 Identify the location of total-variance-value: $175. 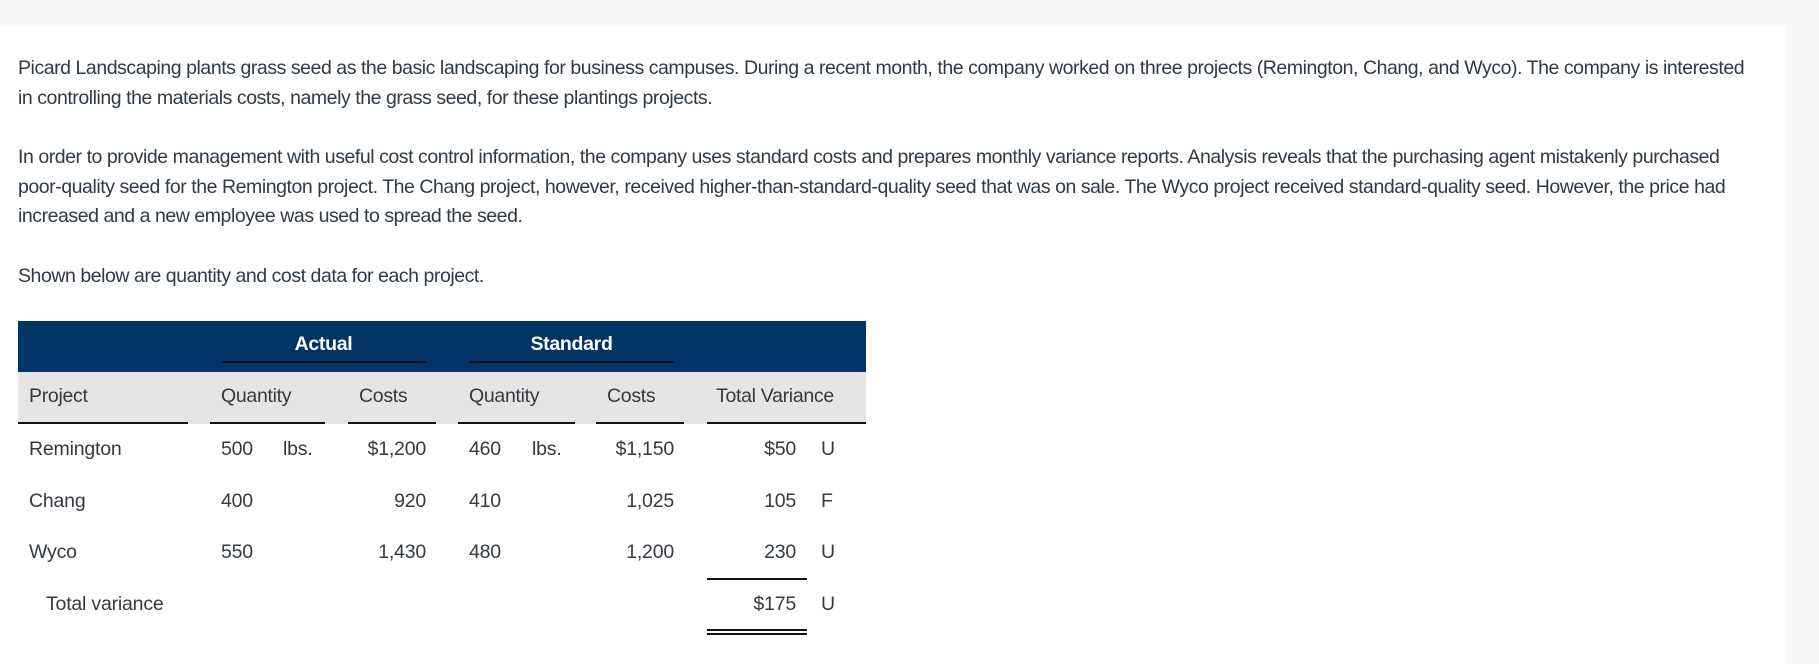
(774, 604).